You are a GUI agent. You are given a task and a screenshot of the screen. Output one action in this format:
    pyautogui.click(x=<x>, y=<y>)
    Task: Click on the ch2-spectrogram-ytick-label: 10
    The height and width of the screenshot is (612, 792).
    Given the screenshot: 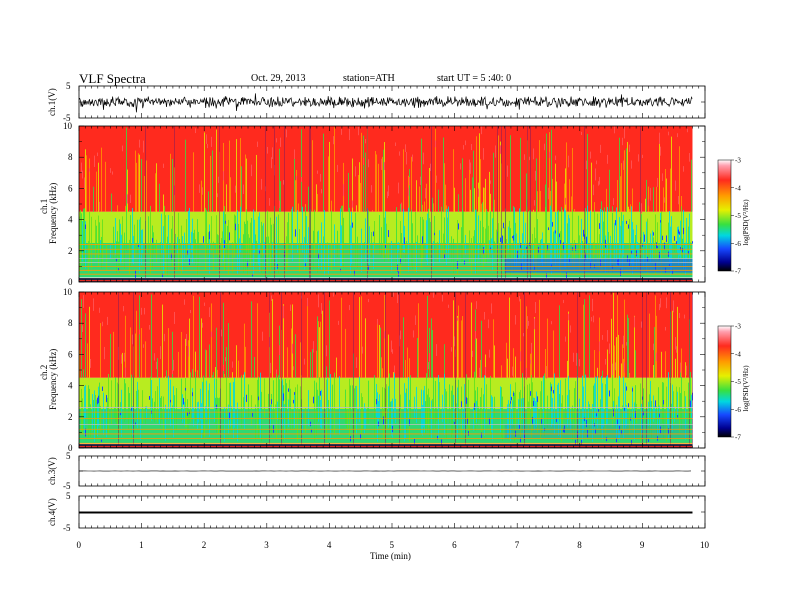 What is the action you would take?
    pyautogui.click(x=68, y=292)
    